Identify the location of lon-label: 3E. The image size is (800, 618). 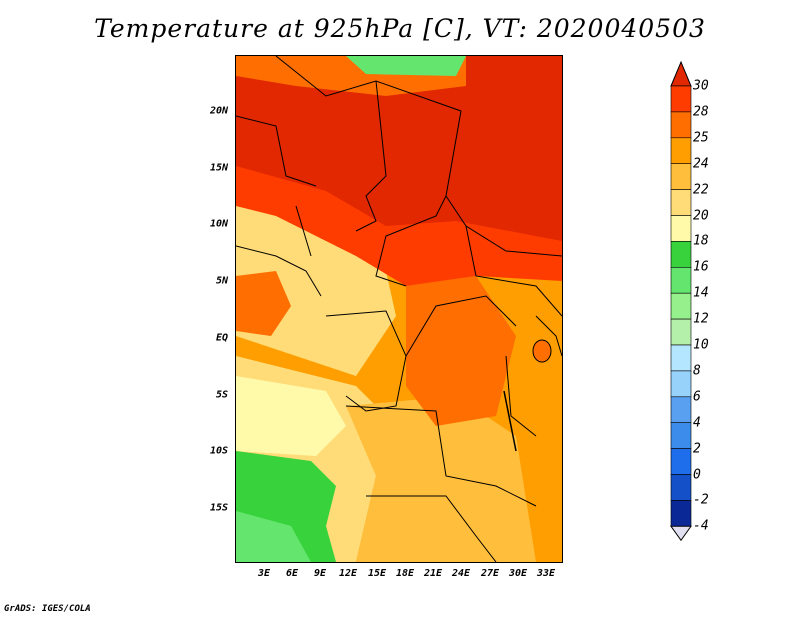
(264, 573).